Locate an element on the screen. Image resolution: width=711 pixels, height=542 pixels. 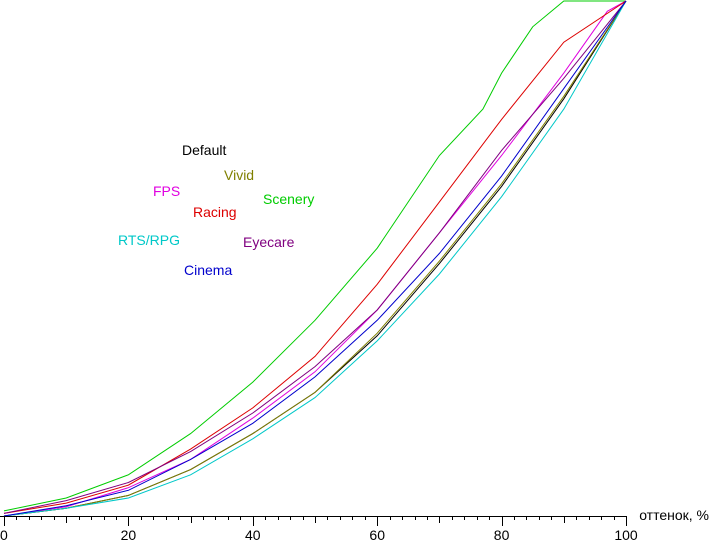
x-tick-label: 0 is located at coordinates (4, 534).